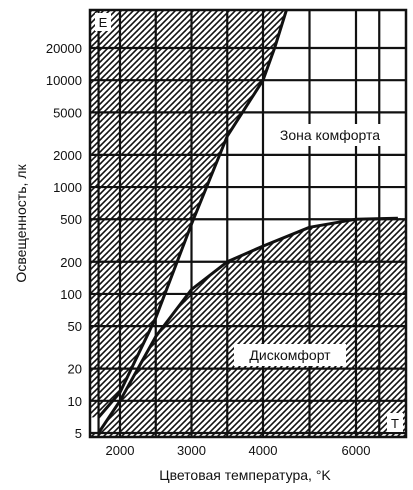 The width and height of the screenshot is (413, 490). I want to click on x-axis-letter: T, so click(395, 423).